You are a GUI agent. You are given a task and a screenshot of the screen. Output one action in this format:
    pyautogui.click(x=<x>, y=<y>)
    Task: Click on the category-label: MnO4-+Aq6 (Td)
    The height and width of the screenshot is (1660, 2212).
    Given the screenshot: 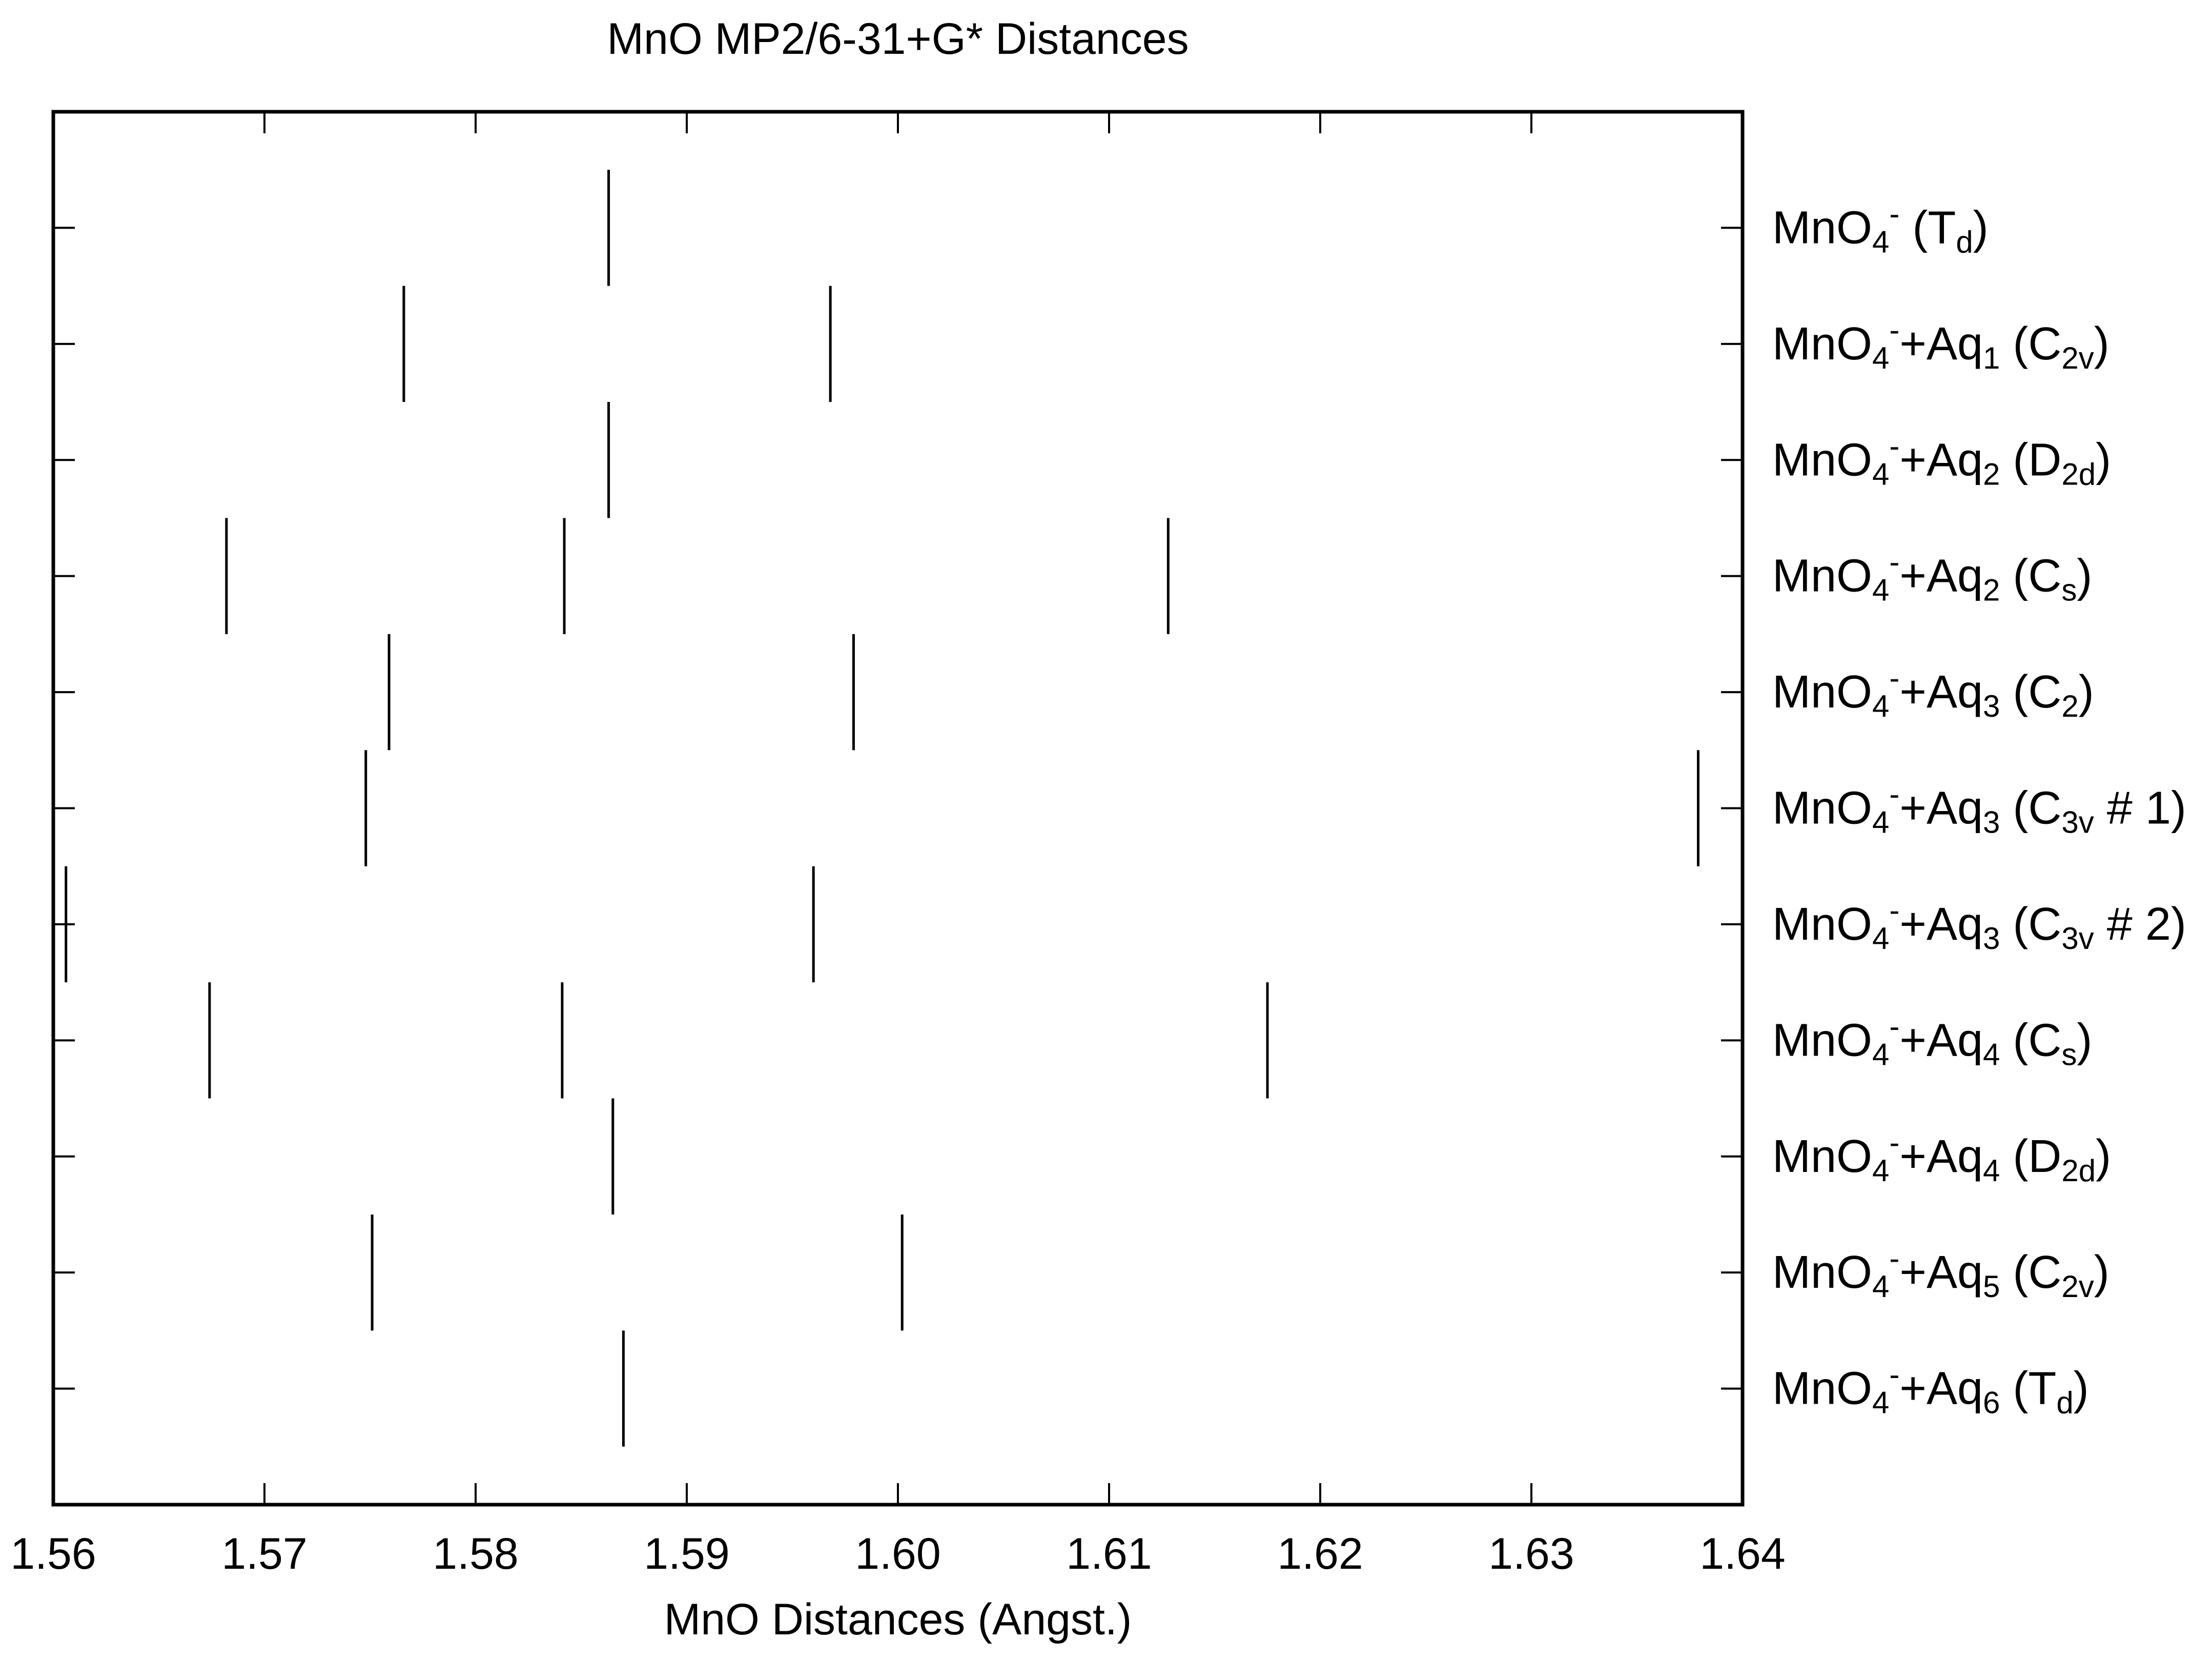 What is the action you would take?
    pyautogui.click(x=1930, y=1388)
    